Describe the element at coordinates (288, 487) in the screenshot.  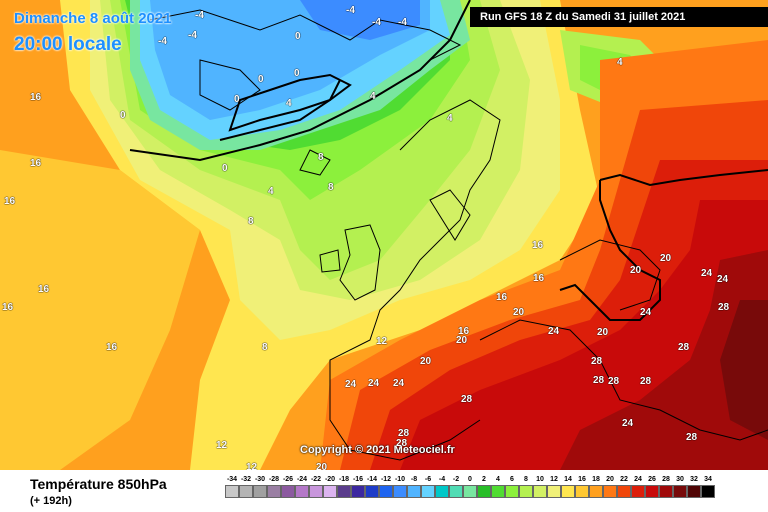
I see `scale-step: -26` at that location.